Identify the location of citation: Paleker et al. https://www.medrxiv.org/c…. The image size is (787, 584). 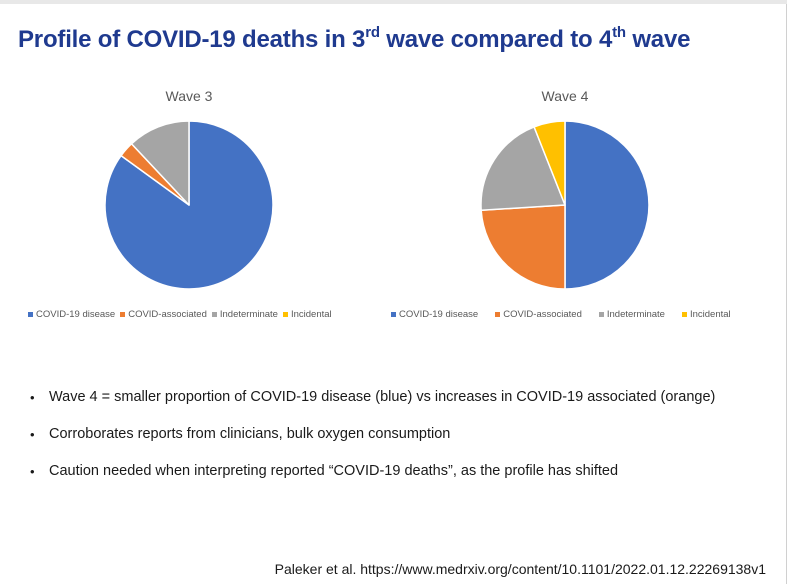
(520, 569).